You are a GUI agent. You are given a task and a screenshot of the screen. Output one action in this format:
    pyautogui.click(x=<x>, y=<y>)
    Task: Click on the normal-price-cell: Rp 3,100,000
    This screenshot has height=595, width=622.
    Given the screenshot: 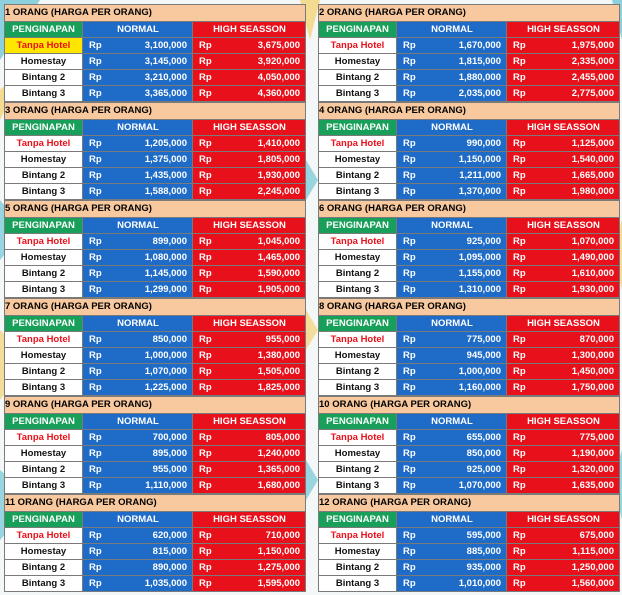 What is the action you would take?
    pyautogui.click(x=138, y=45)
    